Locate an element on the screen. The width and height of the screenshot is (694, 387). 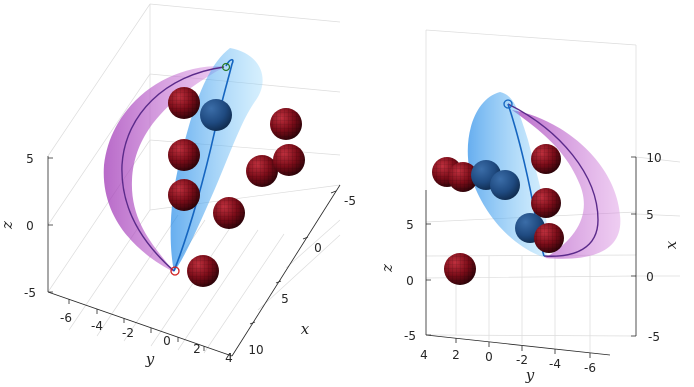
right-y-tick: 2 is located at coordinates (456, 355).